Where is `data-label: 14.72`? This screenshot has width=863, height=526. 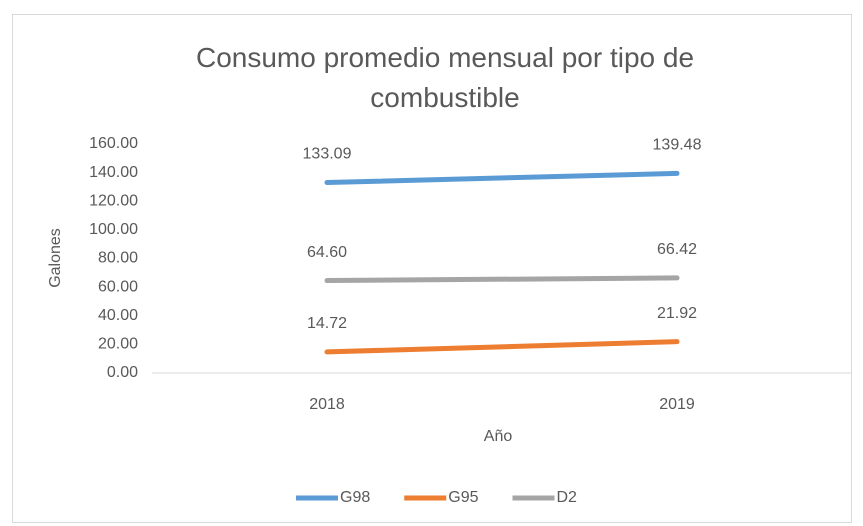 data-label: 14.72 is located at coordinates (327, 323).